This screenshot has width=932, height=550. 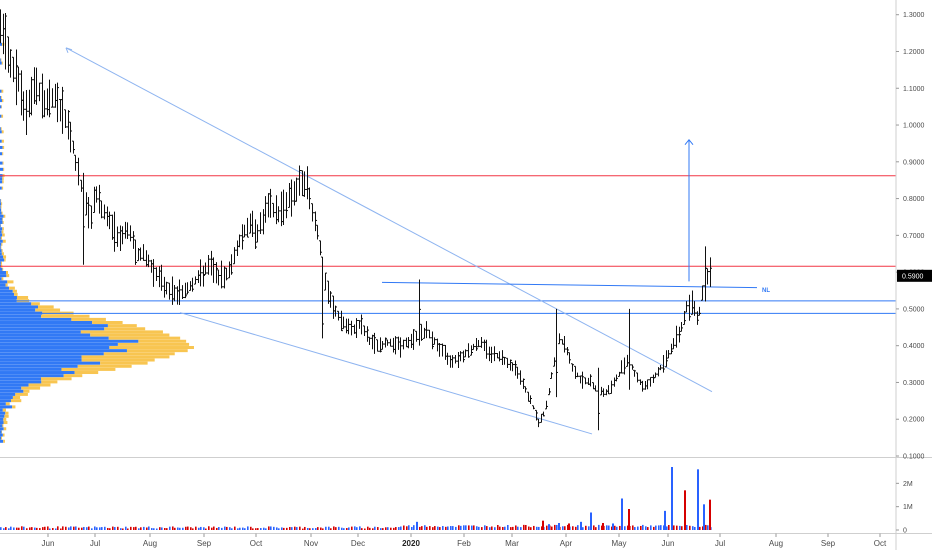 I want to click on time-tick-label: Jul, so click(x=720, y=543).